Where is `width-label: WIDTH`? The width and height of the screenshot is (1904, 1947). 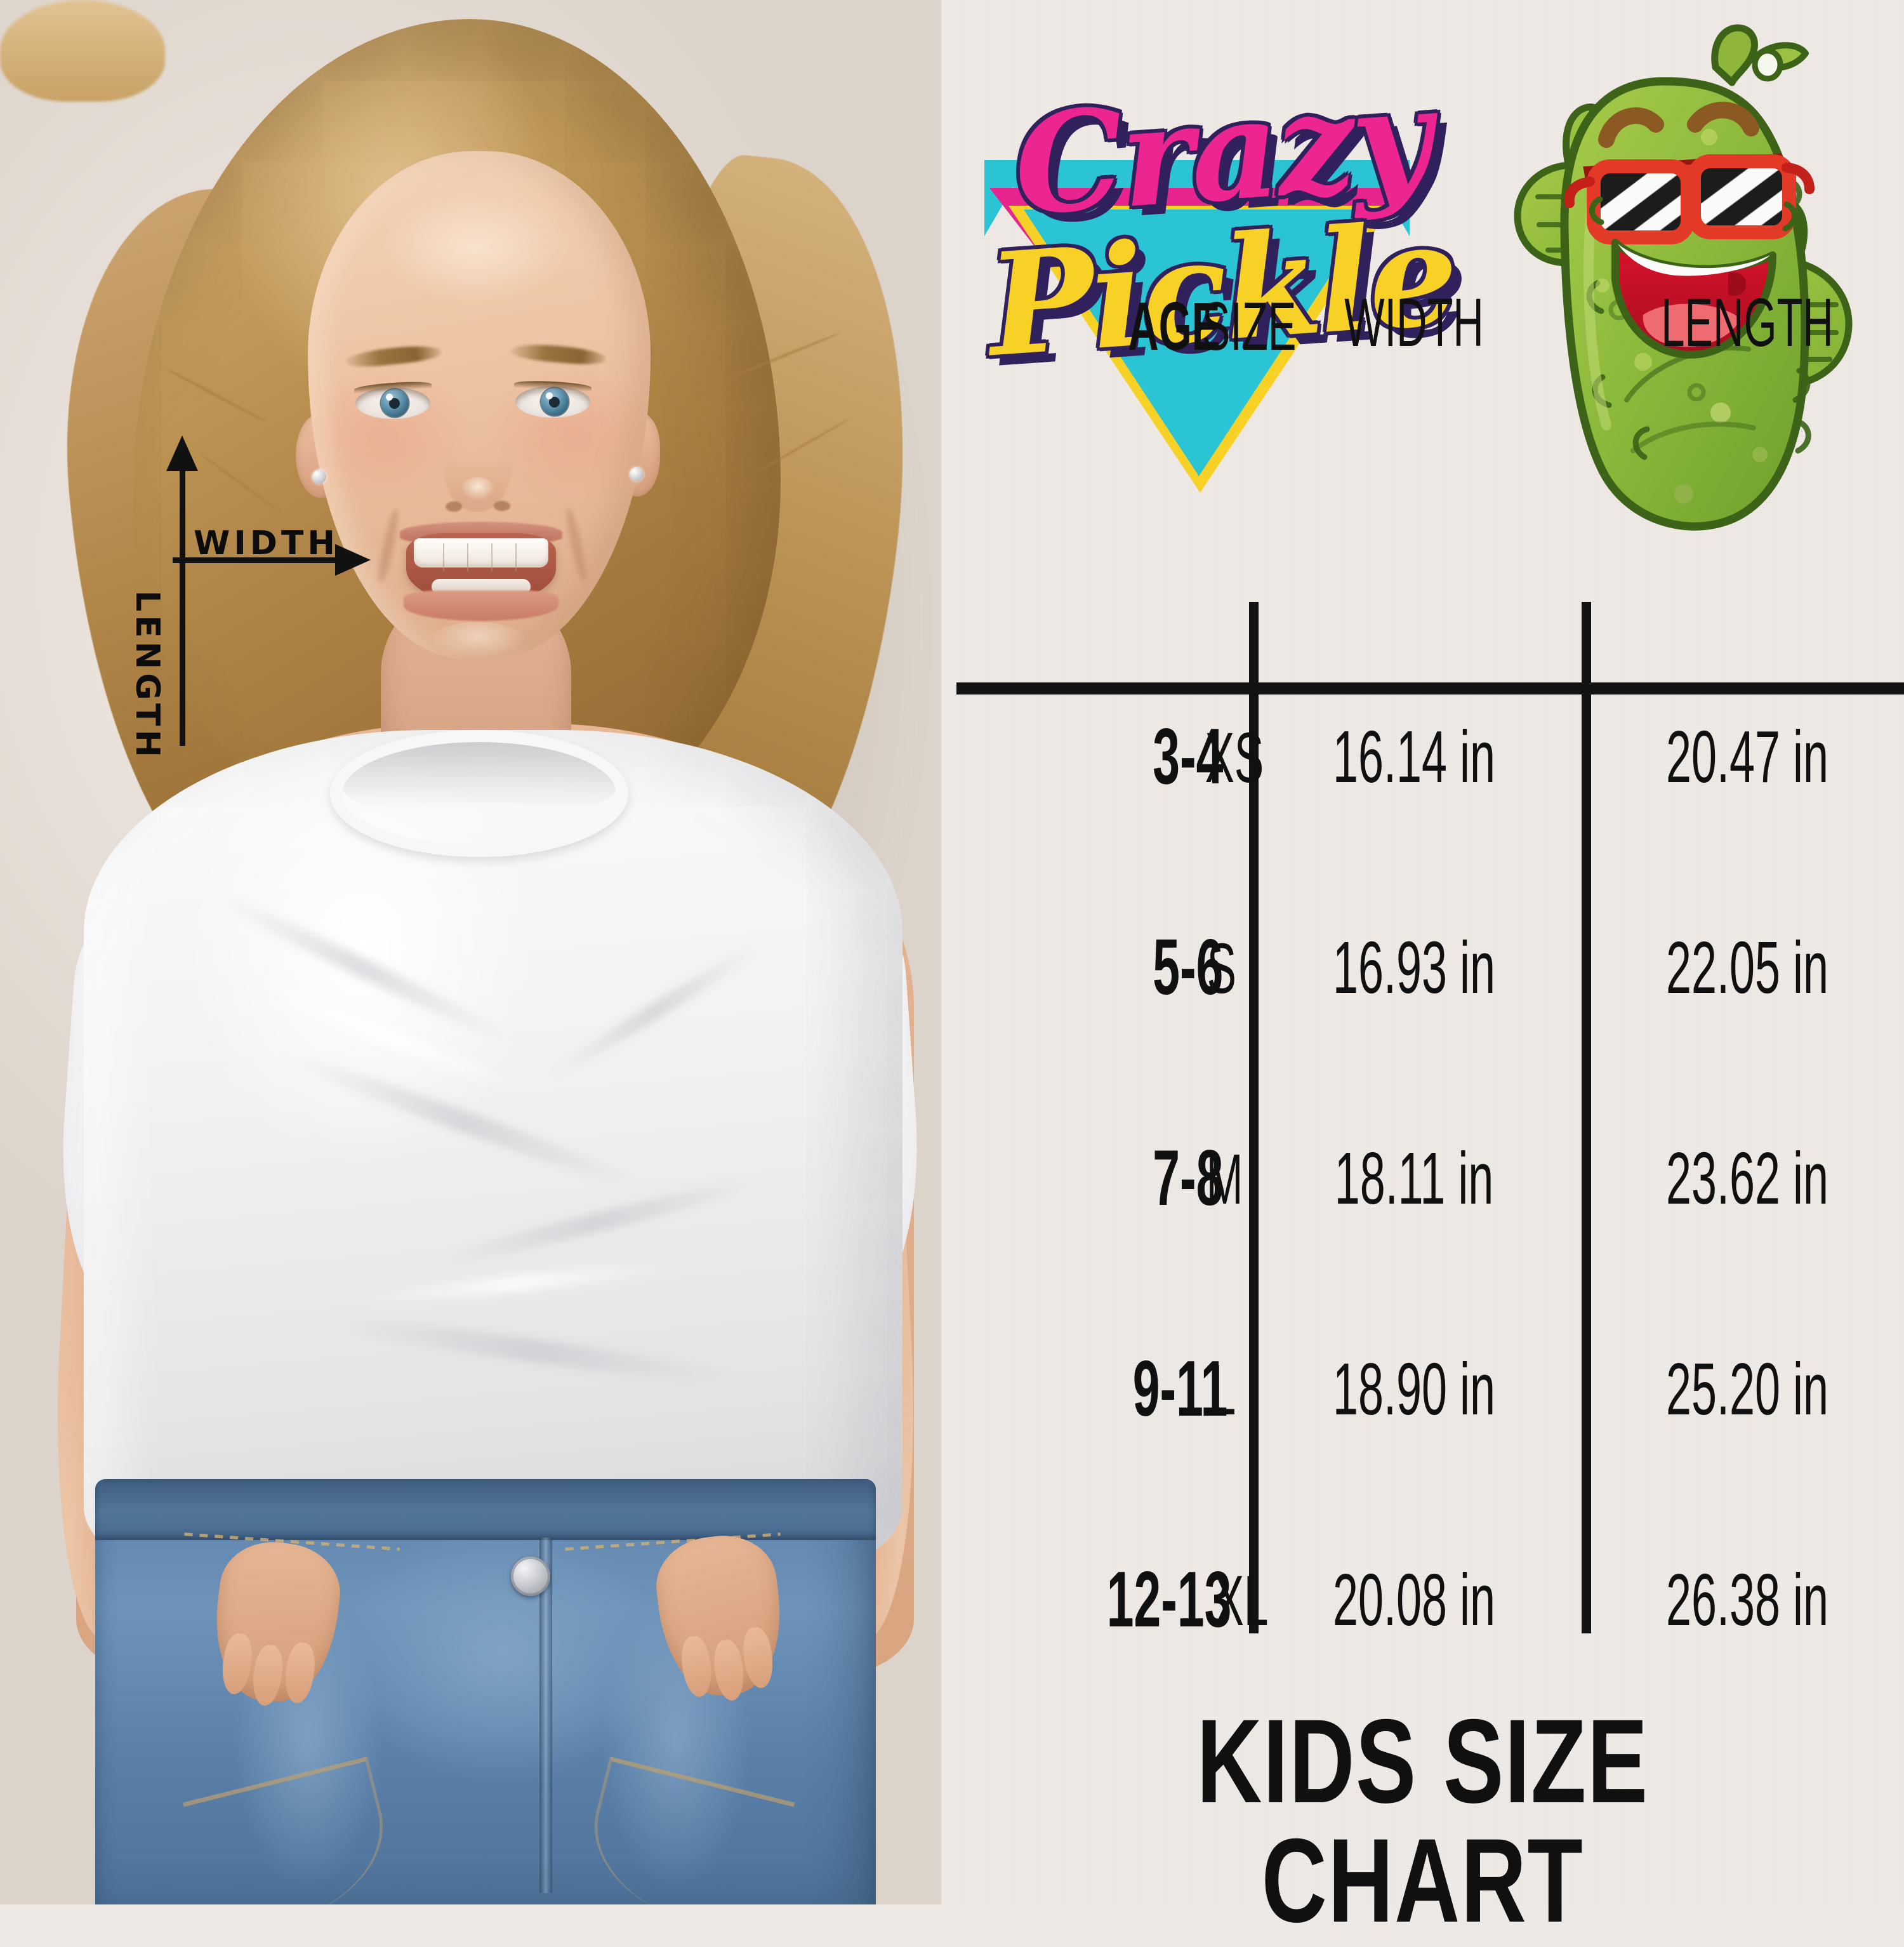
width-label: WIDTH is located at coordinates (266, 543).